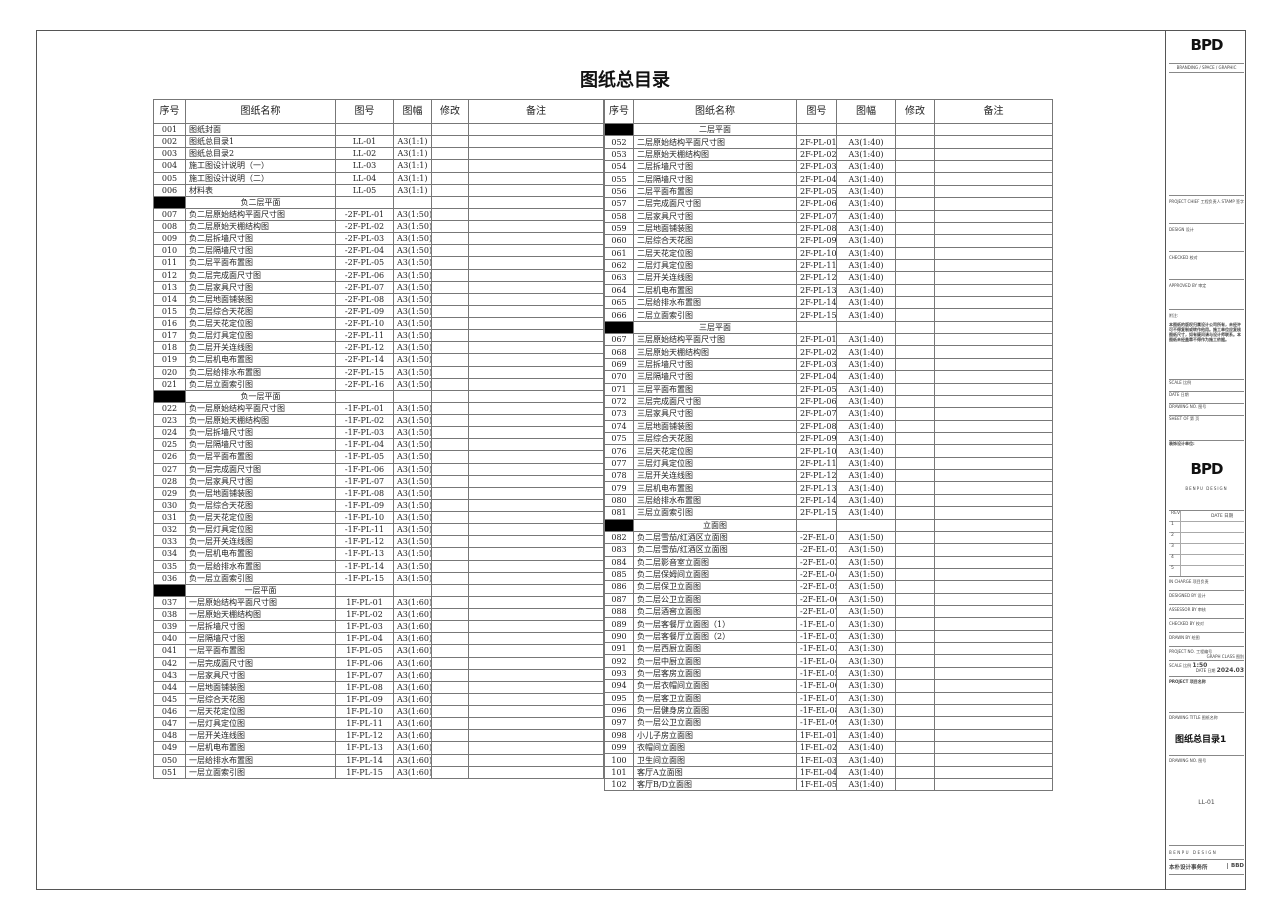  What do you see at coordinates (260, 530) in the screenshot?
I see `row-name: 负一层灯具定位图` at bounding box center [260, 530].